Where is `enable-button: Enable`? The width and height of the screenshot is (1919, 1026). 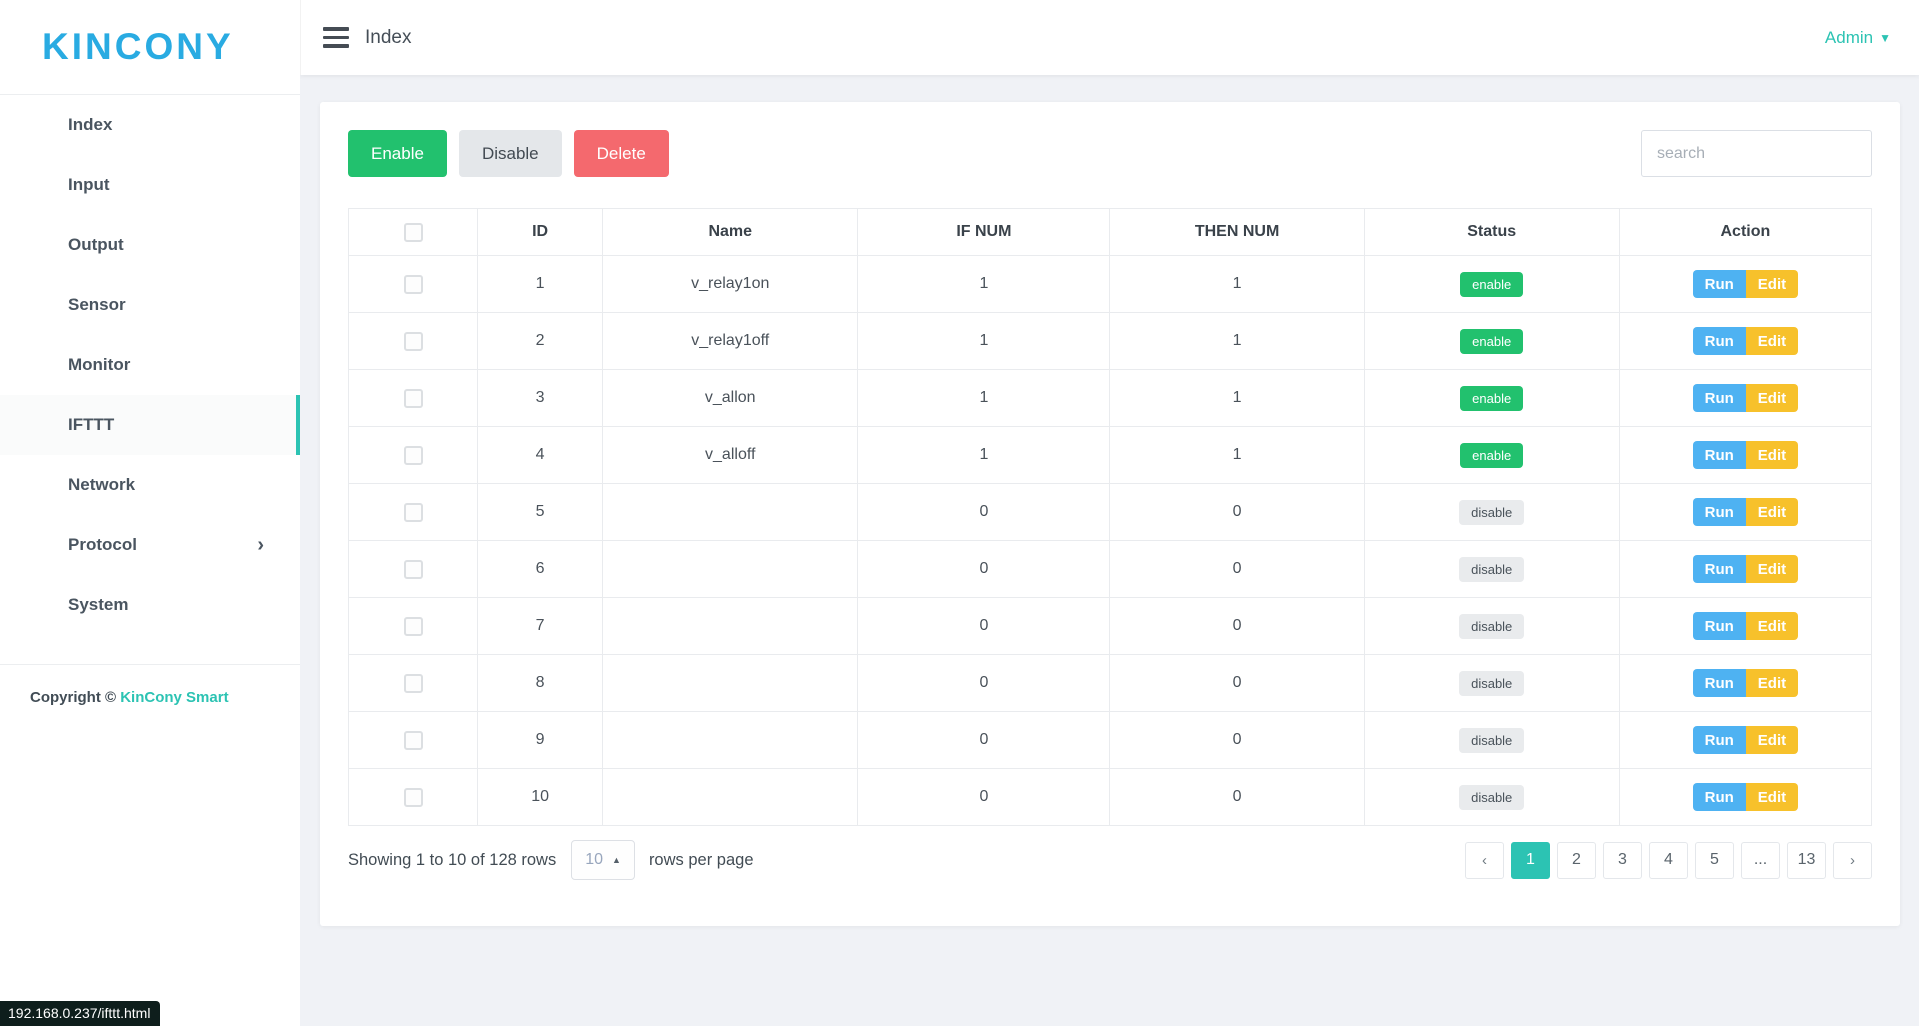 enable-button: Enable is located at coordinates (397, 153).